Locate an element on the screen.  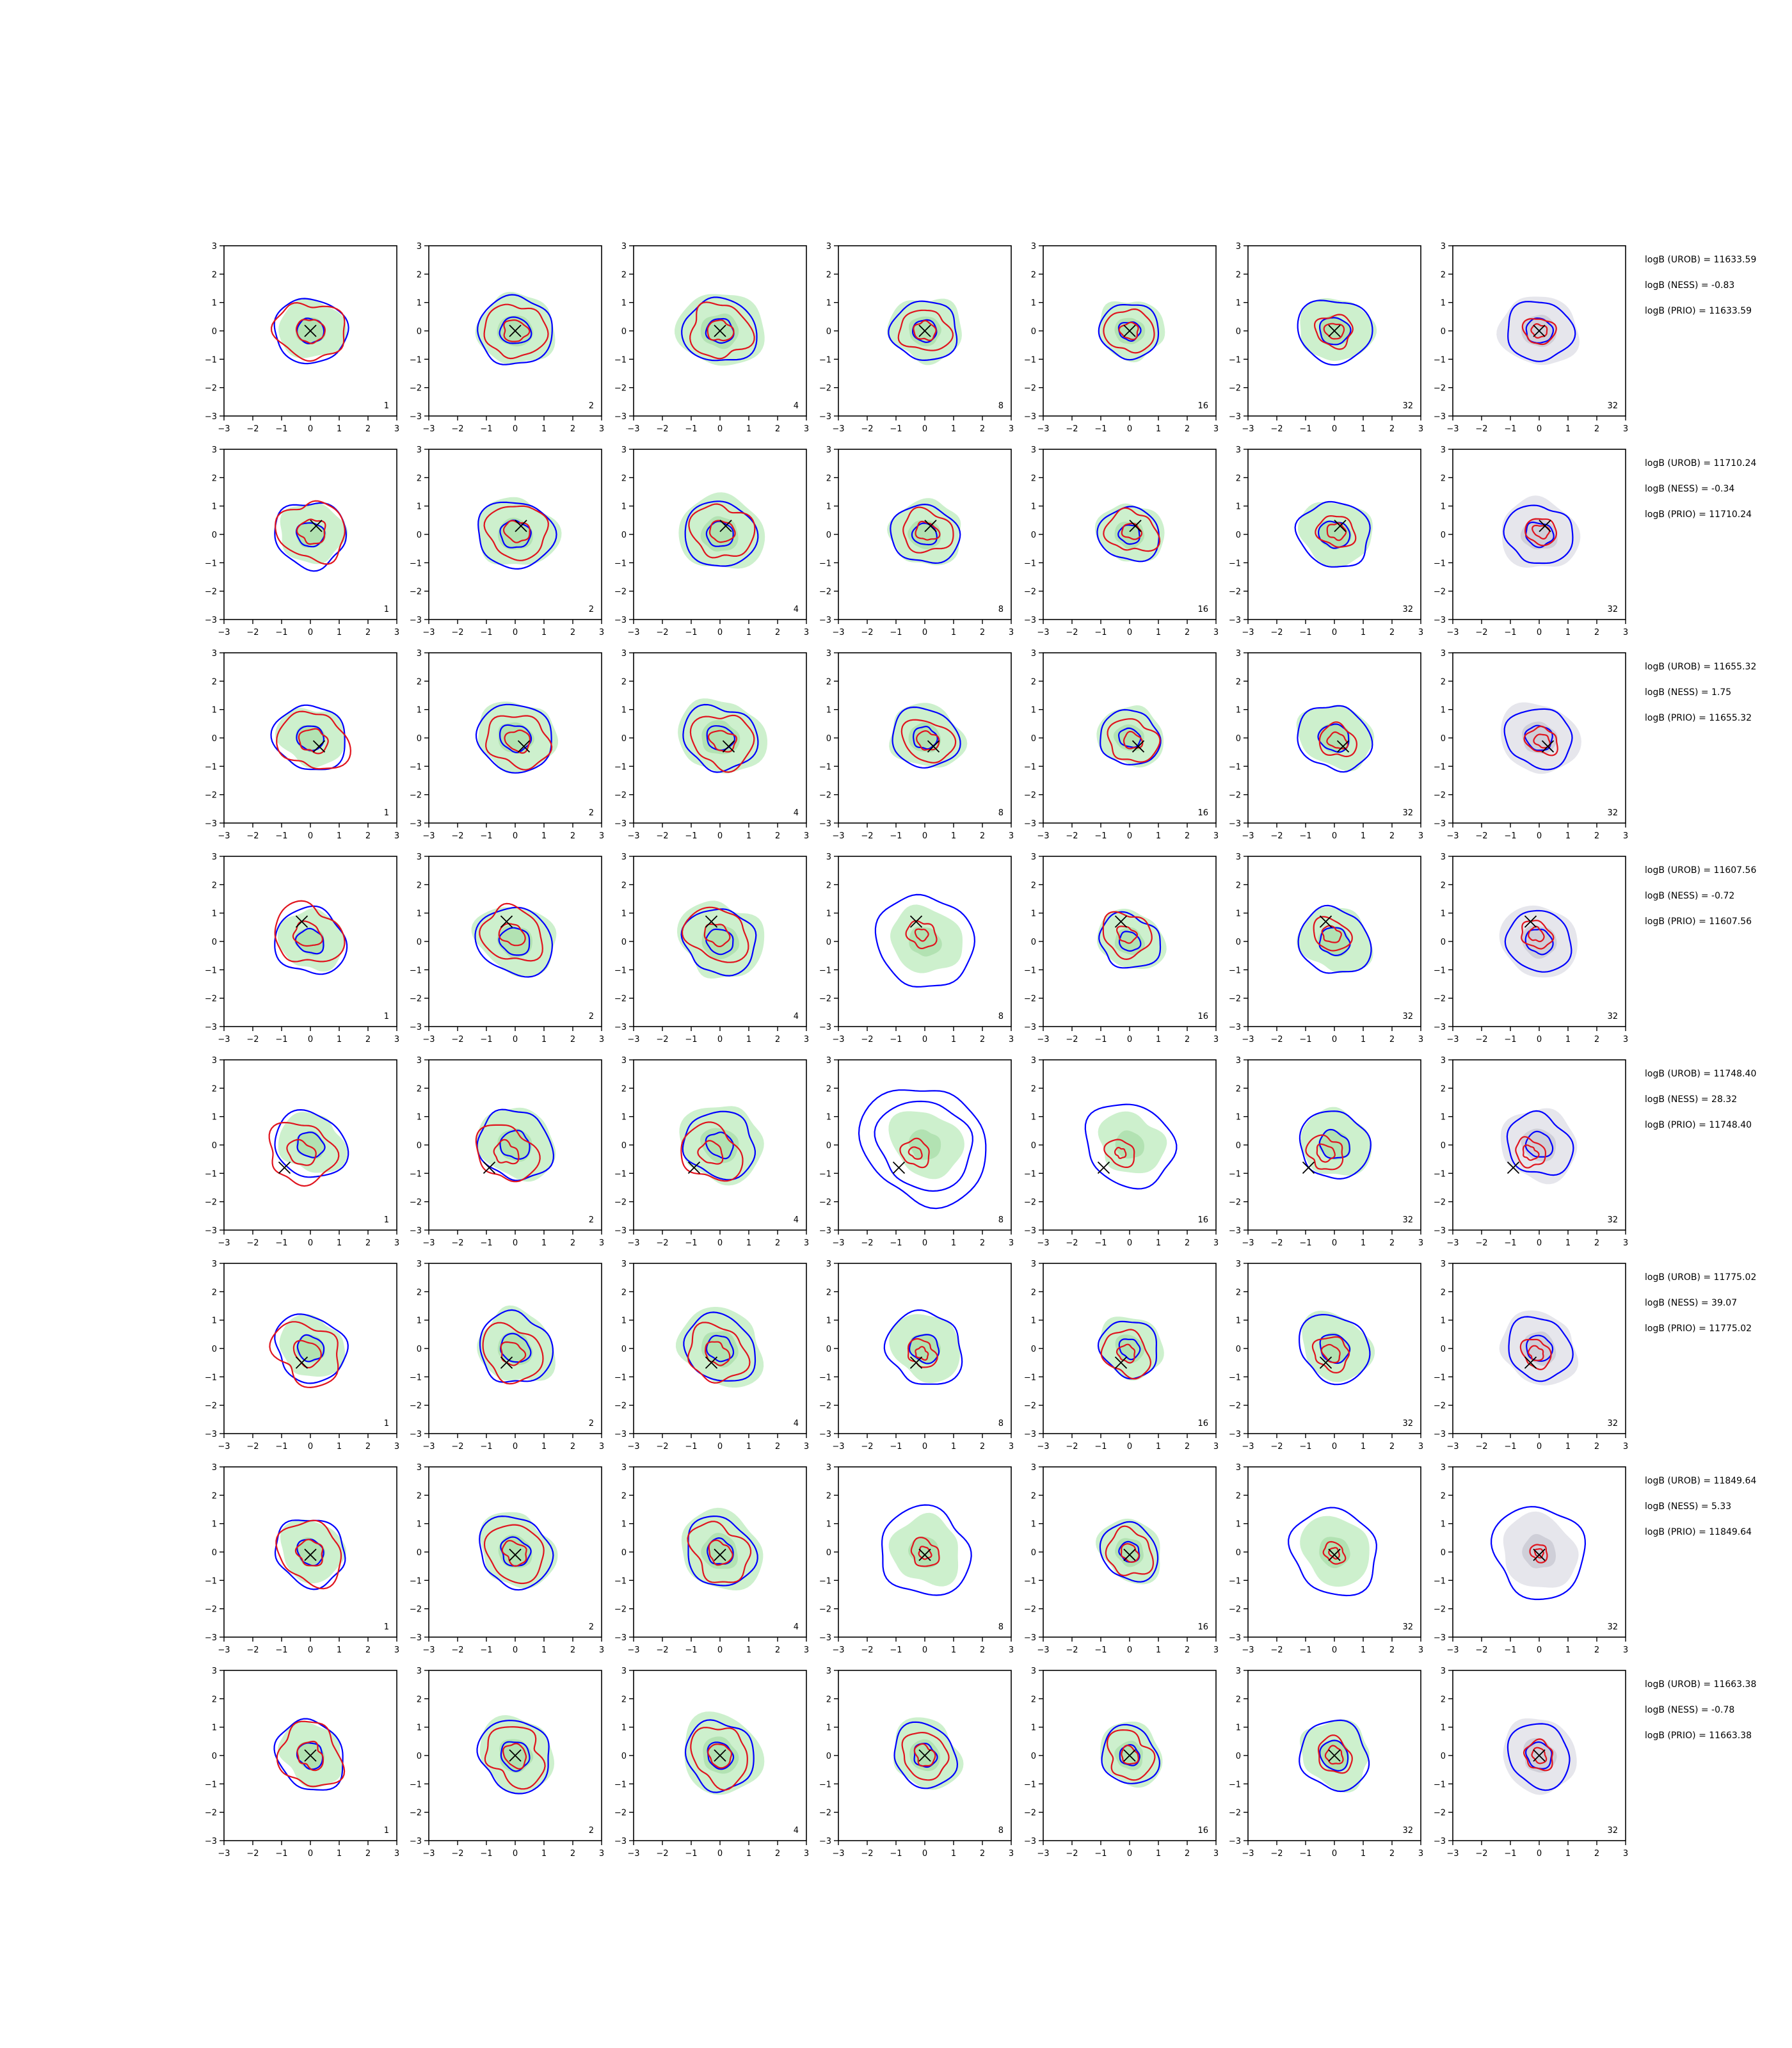
logb-ness: logB (NESS) = -0.83 is located at coordinates (1689, 285).